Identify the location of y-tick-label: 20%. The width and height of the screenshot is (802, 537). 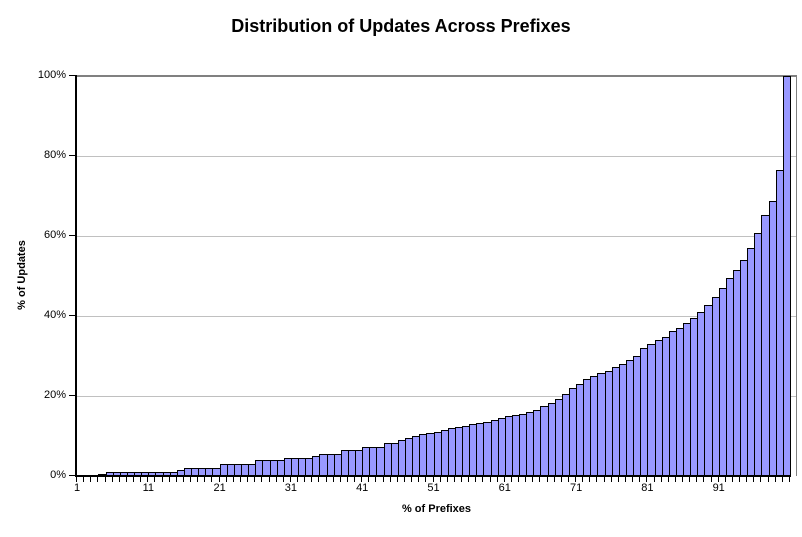
(54, 395).